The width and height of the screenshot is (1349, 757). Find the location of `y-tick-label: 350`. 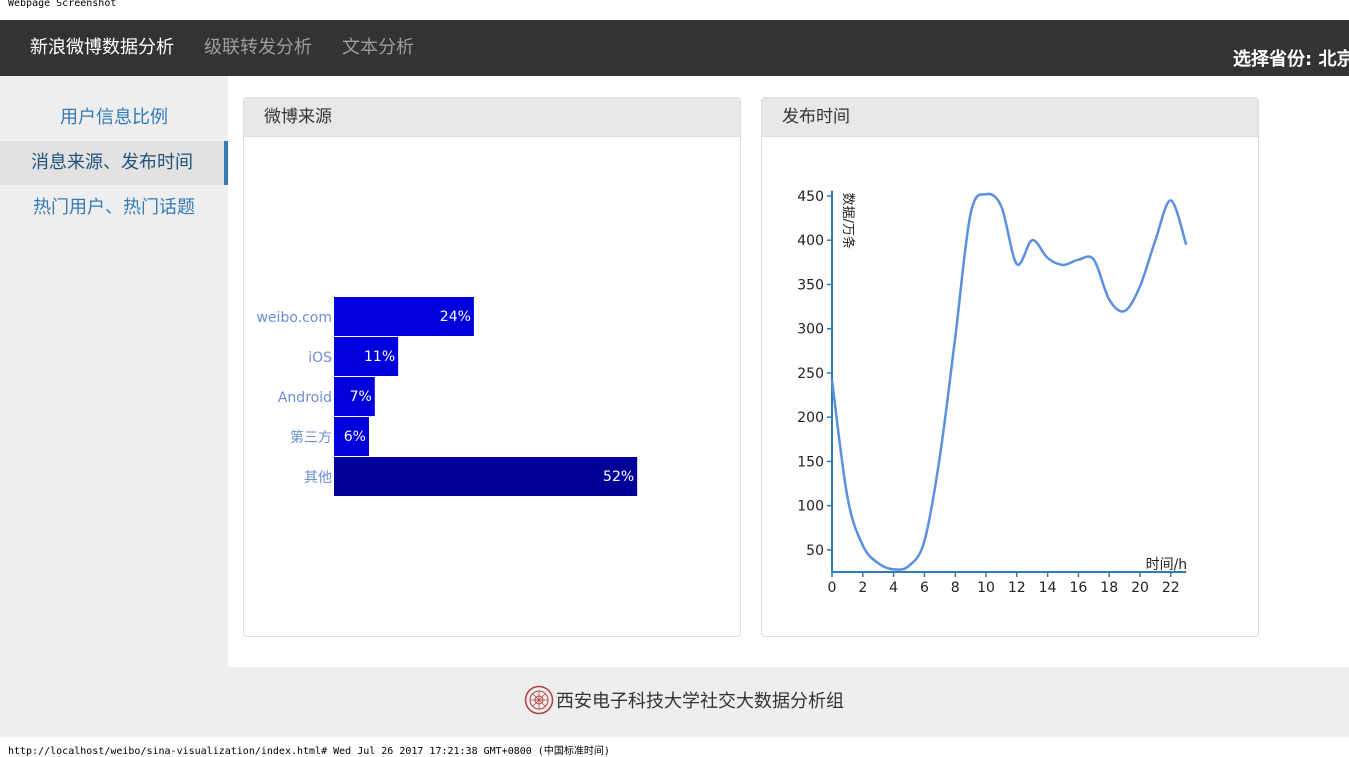

y-tick-label: 350 is located at coordinates (810, 285).